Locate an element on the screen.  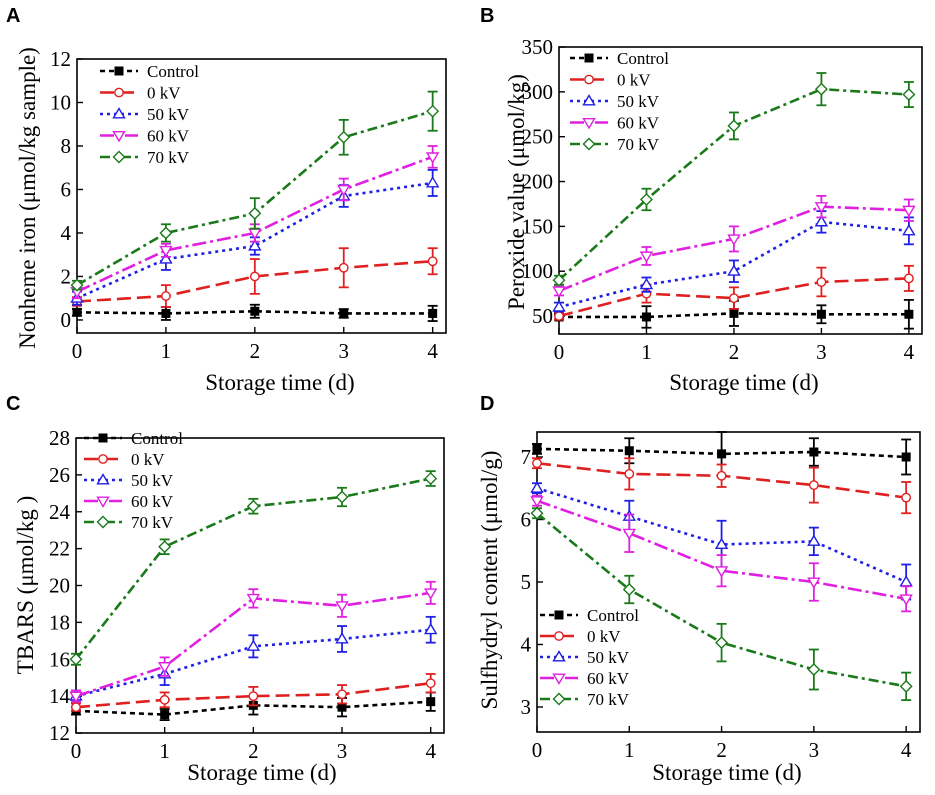
x-tick-label: 2 is located at coordinates (734, 352).